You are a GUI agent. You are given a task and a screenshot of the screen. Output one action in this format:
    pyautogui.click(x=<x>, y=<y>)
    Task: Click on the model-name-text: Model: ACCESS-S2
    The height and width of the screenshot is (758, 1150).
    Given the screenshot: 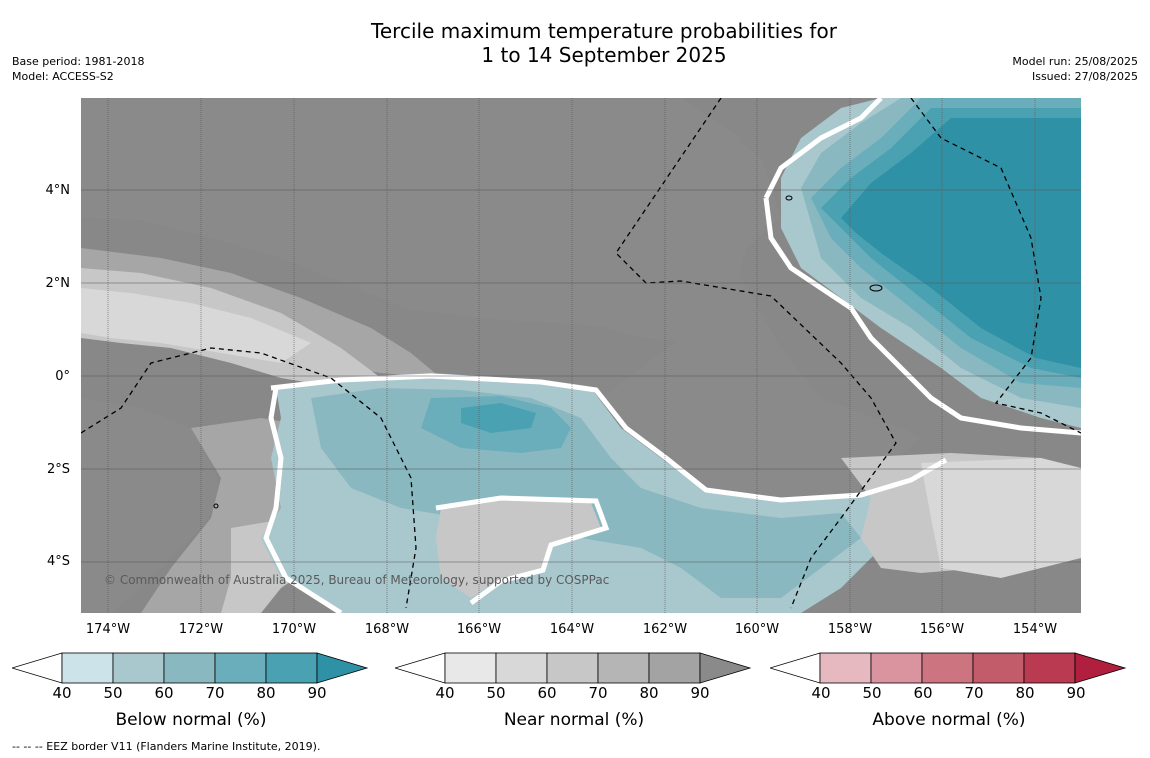 What is the action you would take?
    pyautogui.click(x=63, y=76)
    